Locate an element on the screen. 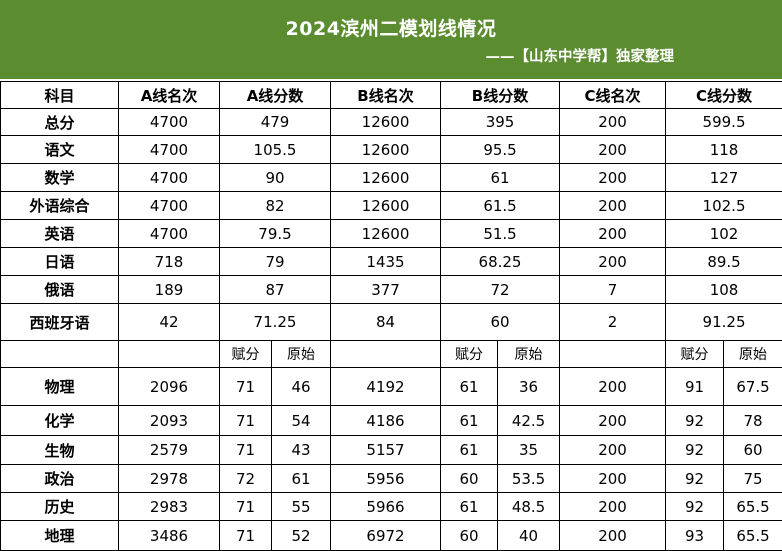 The image size is (782, 551). b-raw-cell: 40 is located at coordinates (529, 536).